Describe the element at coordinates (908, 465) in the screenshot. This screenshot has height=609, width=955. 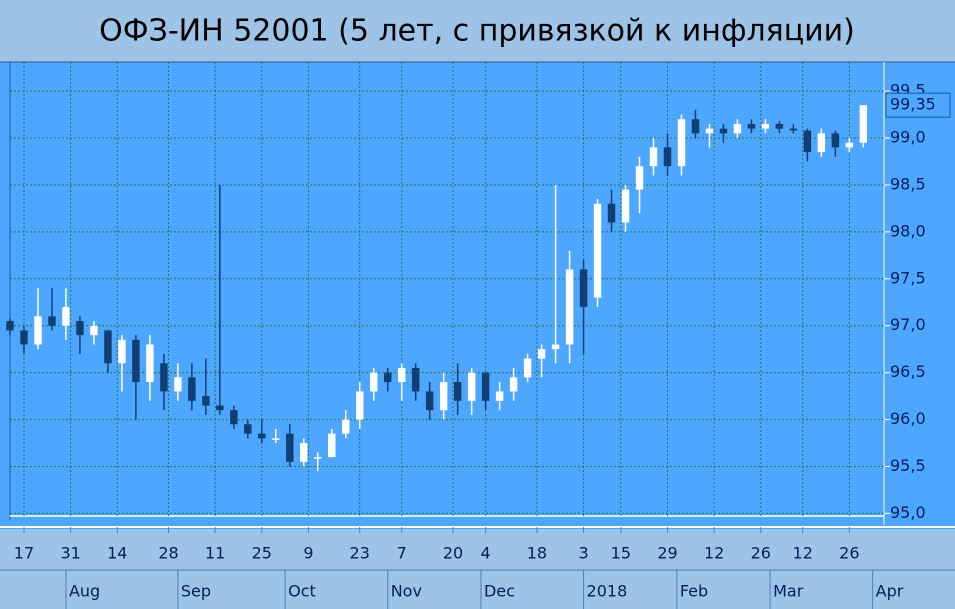
I see `y-tick-label: 95,5` at that location.